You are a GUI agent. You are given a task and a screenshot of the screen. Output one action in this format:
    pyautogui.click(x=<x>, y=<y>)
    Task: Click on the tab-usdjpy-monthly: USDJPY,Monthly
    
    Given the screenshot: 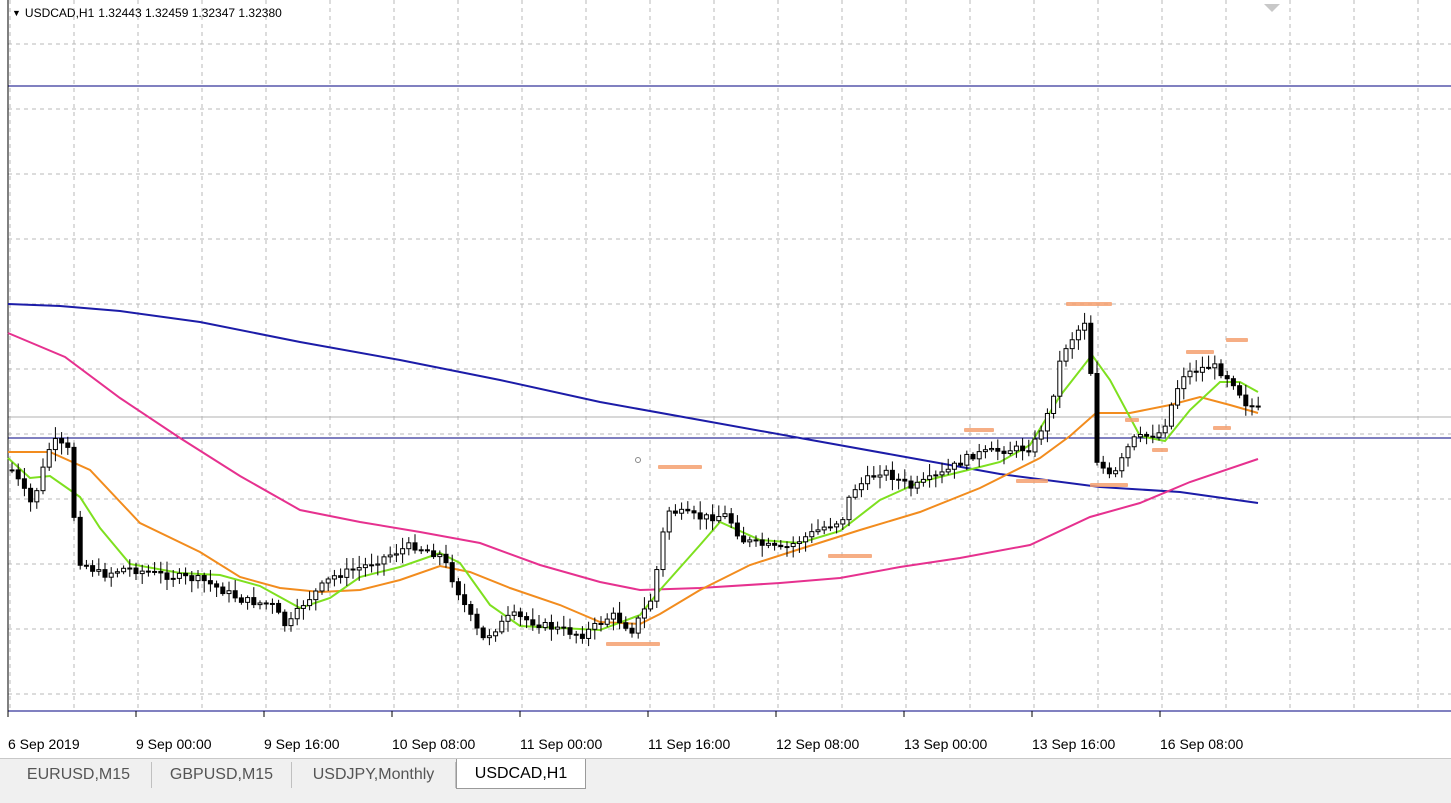 What is the action you would take?
    pyautogui.click(x=374, y=775)
    